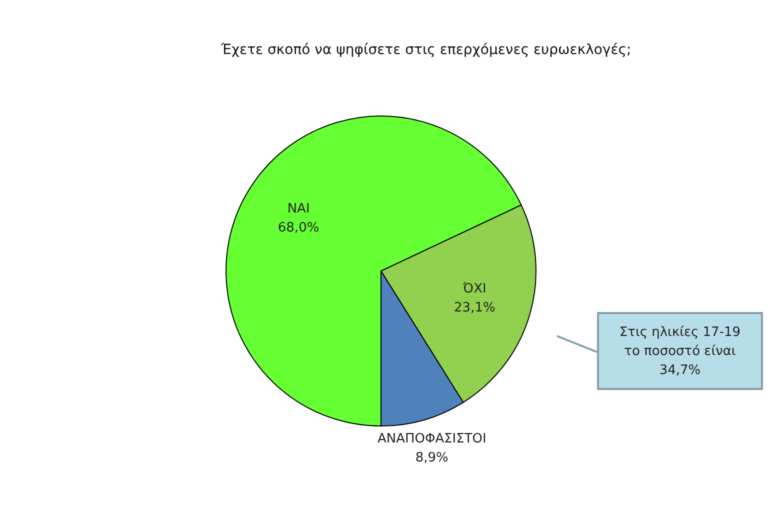 The height and width of the screenshot is (530, 772). Describe the element at coordinates (431, 438) in the screenshot. I see `slice-label: ΑΝΑΠΟΦΑΣΙΣΤΟΙ` at that location.